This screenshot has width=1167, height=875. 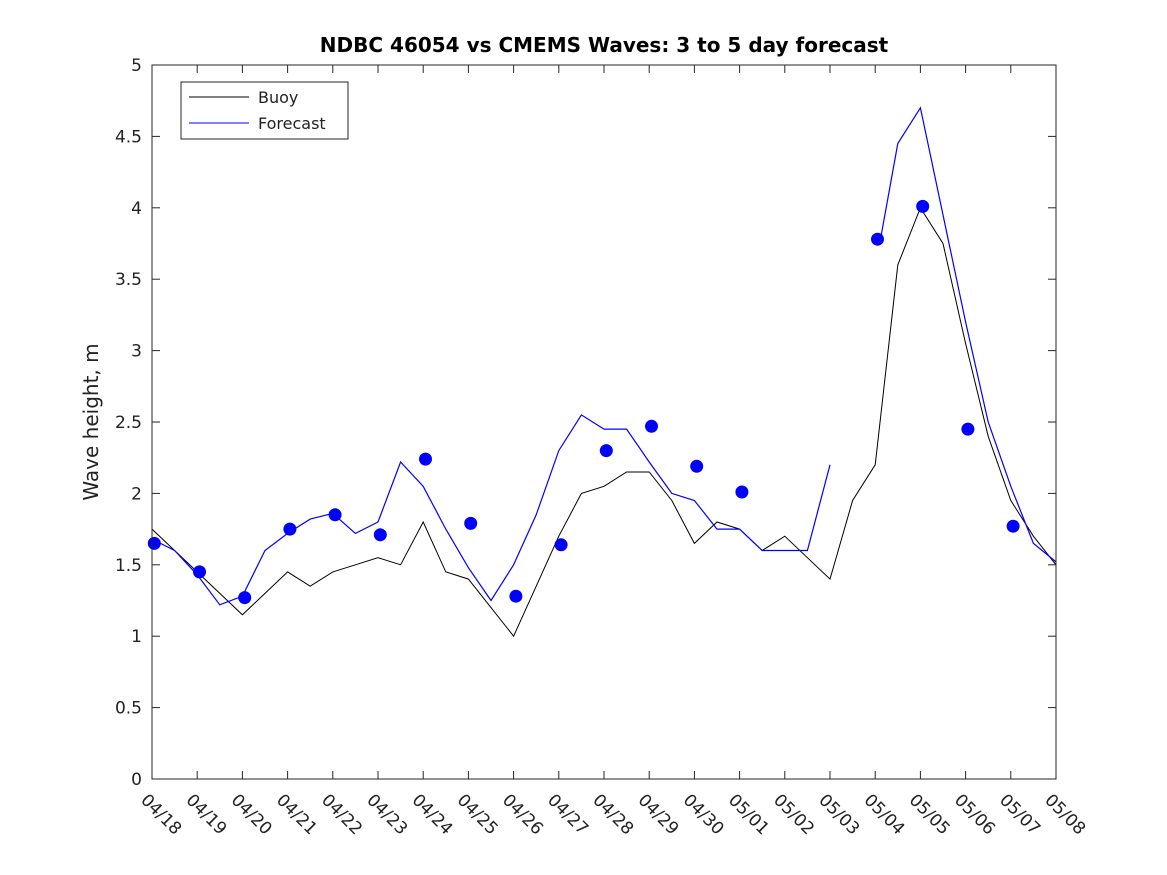 What do you see at coordinates (884, 814) in the screenshot?
I see `x-tick-label: 05/04` at bounding box center [884, 814].